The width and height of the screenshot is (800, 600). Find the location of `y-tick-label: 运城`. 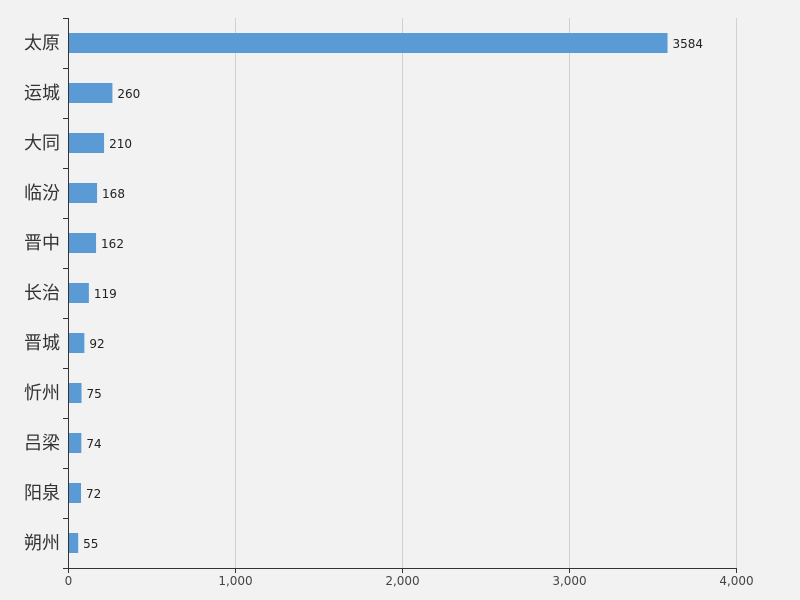

y-tick-label: 运城 is located at coordinates (42, 93).